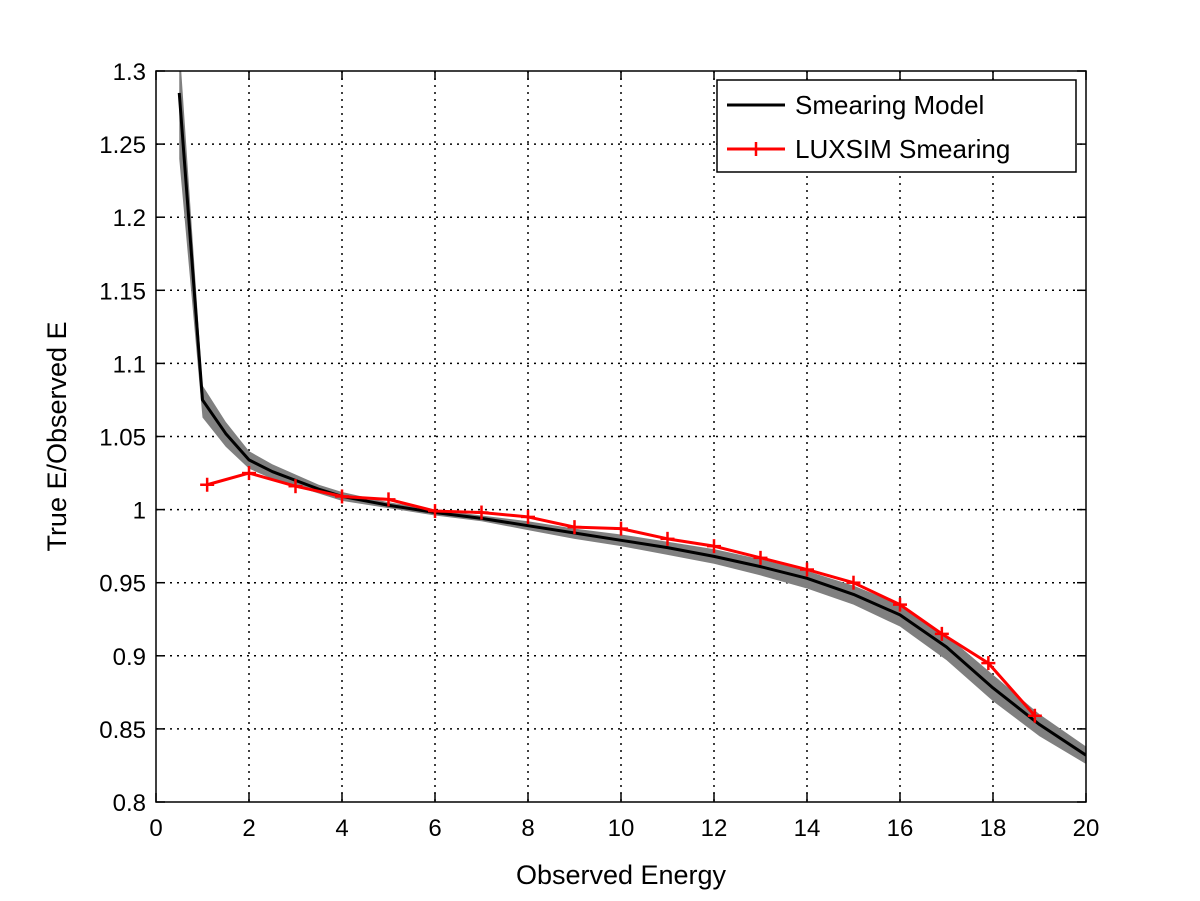 The width and height of the screenshot is (1200, 901). What do you see at coordinates (129, 803) in the screenshot?
I see `y-tick-label: 0.8` at bounding box center [129, 803].